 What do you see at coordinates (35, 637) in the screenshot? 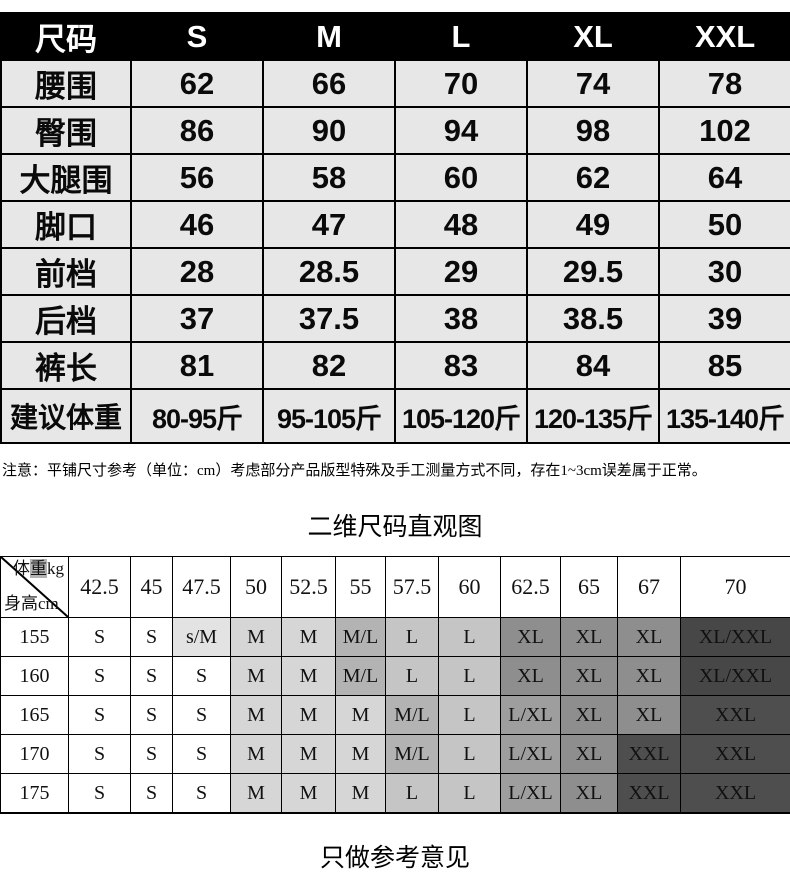
I see `height-label: 155` at bounding box center [35, 637].